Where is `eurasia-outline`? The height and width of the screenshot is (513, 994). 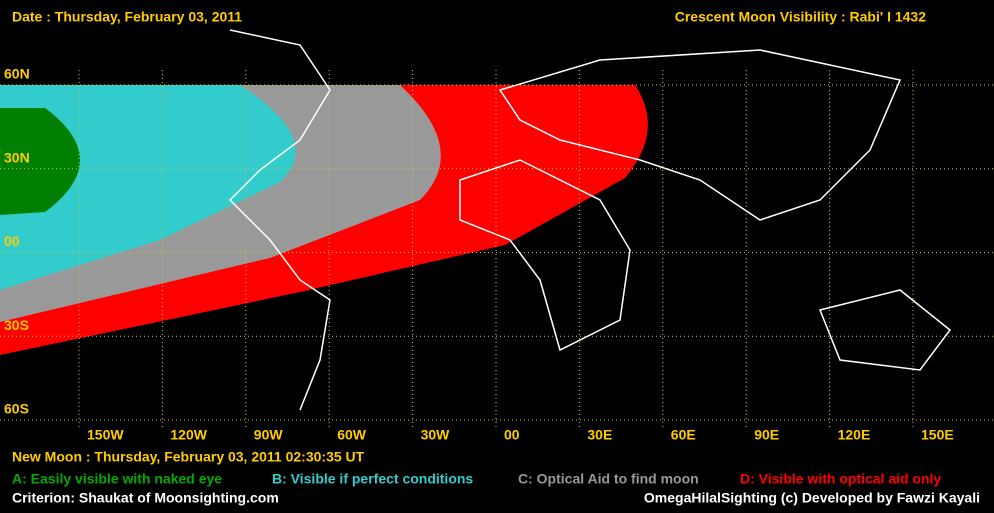
eurasia-outline is located at coordinates (700, 135).